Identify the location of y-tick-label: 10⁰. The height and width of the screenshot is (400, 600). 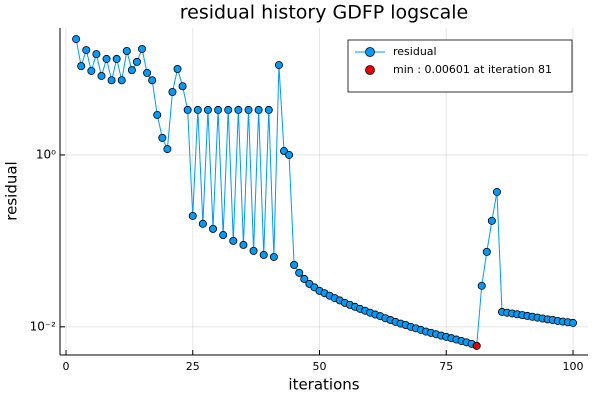
(46, 154).